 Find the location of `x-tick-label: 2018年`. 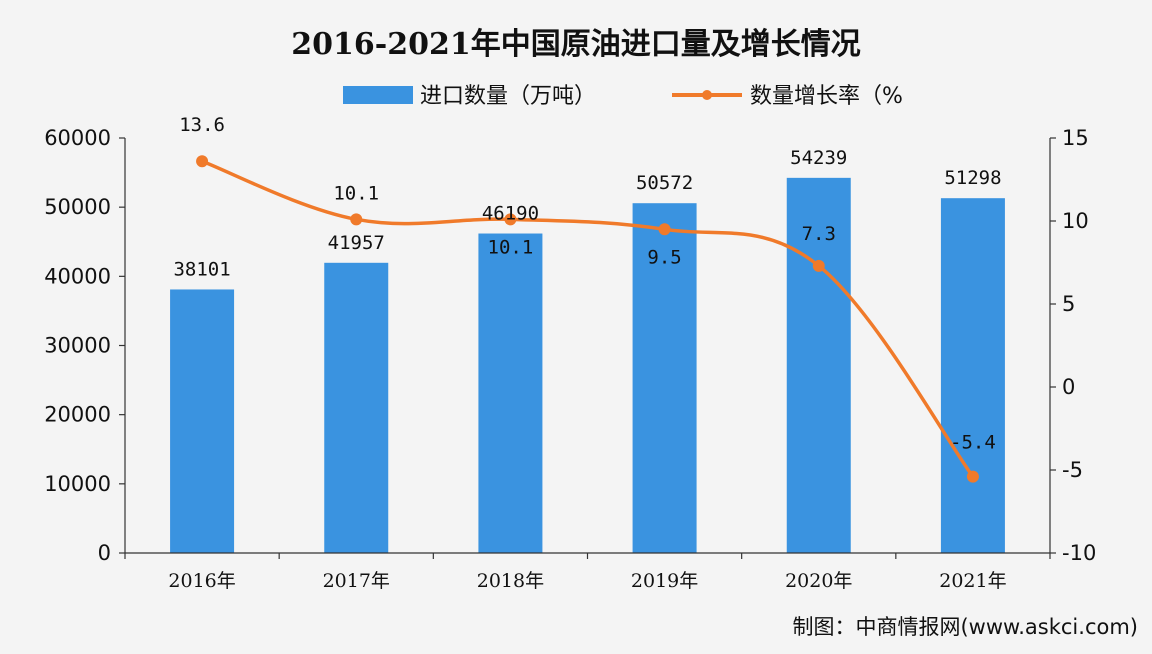

x-tick-label: 2018年 is located at coordinates (510, 581).